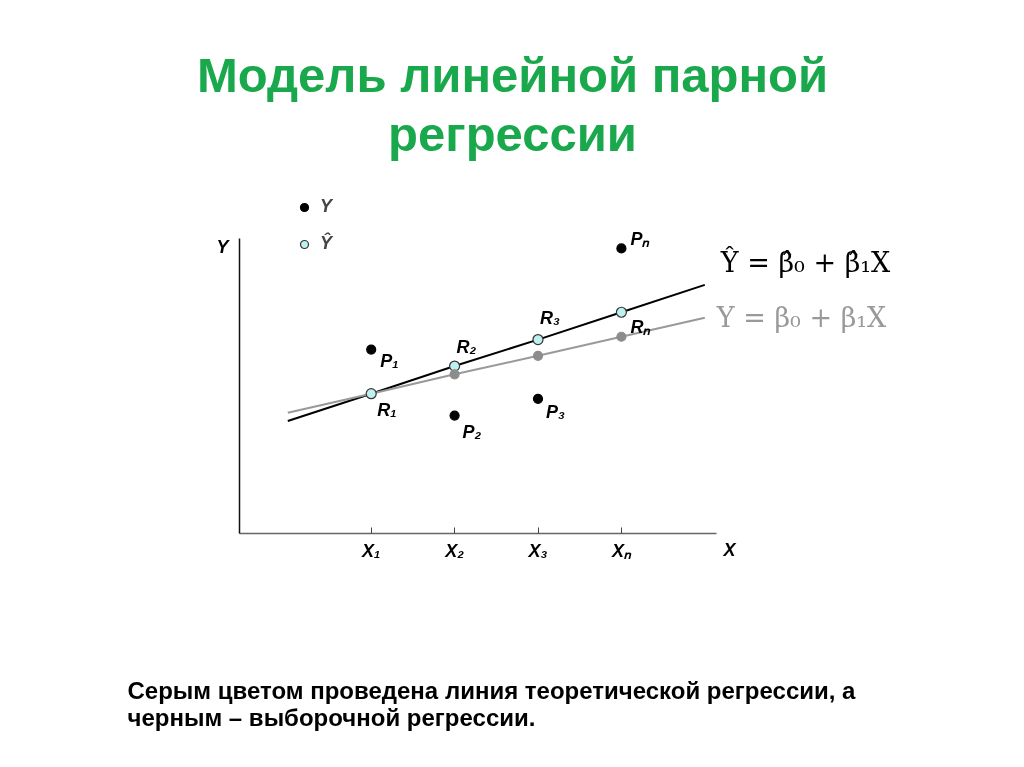  What do you see at coordinates (621, 551) in the screenshot?
I see `x-tick-label: Xₙ` at bounding box center [621, 551].